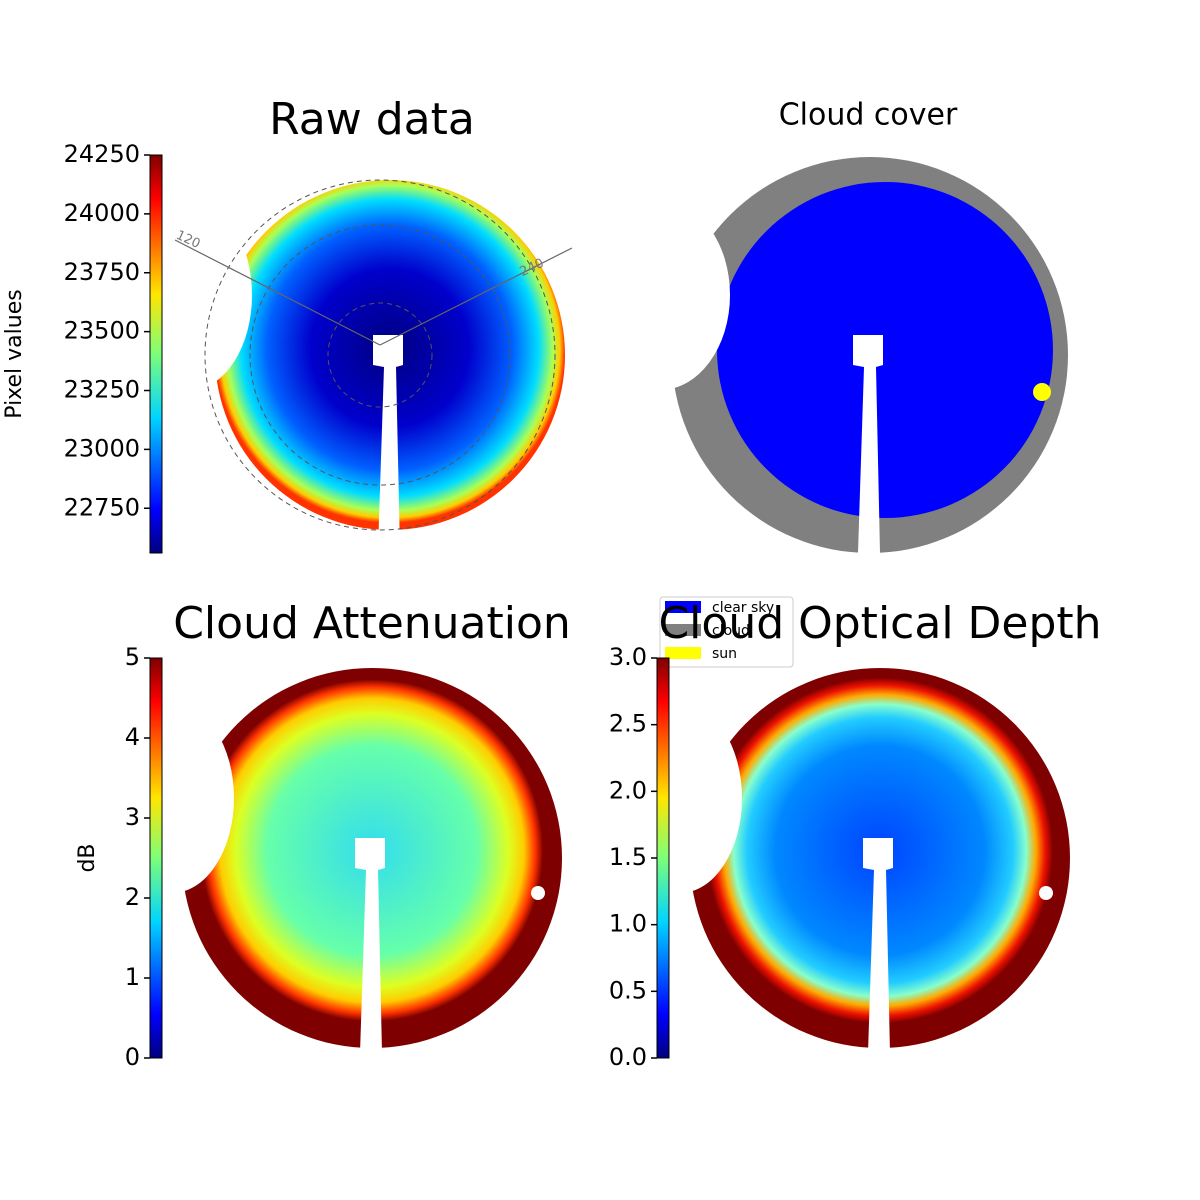 This screenshot has height=1200, width=1200. What do you see at coordinates (132, 1057) in the screenshot?
I see `colorbar-tick-label: 0` at bounding box center [132, 1057].